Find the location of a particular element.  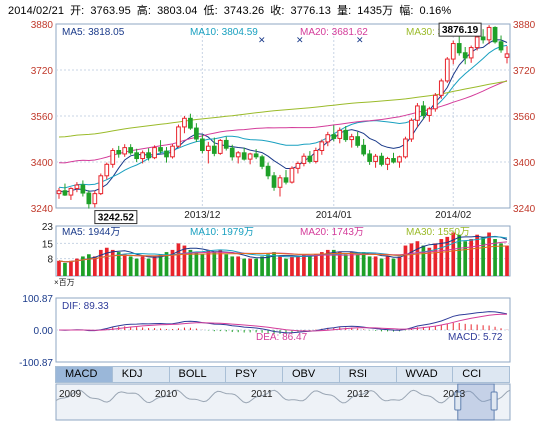

volume-tick: 8 is located at coordinates (50, 260).